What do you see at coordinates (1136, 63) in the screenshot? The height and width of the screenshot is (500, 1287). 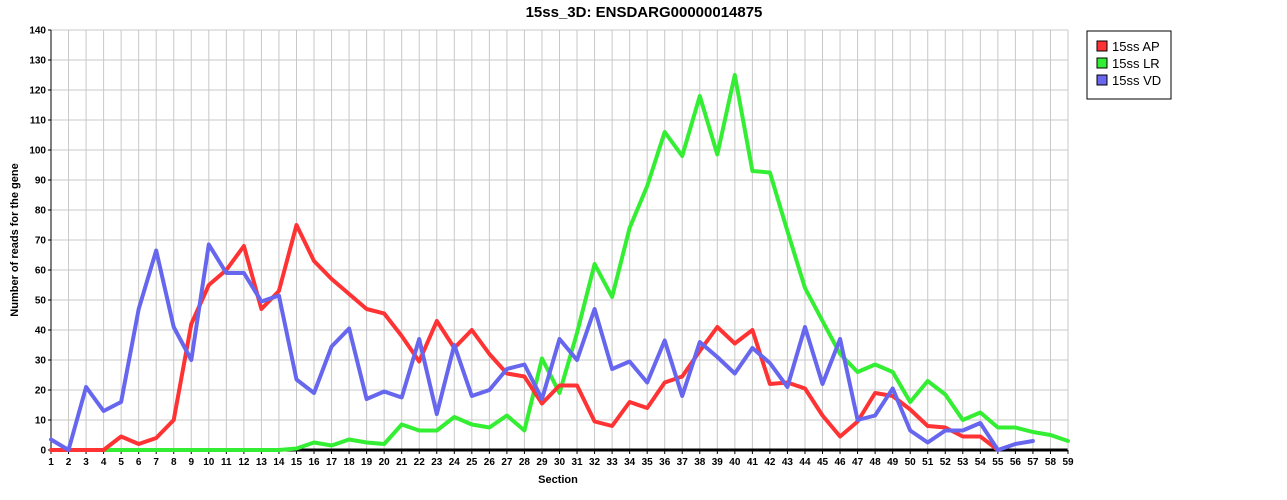 I see `legend-label: 15ss LR` at bounding box center [1136, 63].